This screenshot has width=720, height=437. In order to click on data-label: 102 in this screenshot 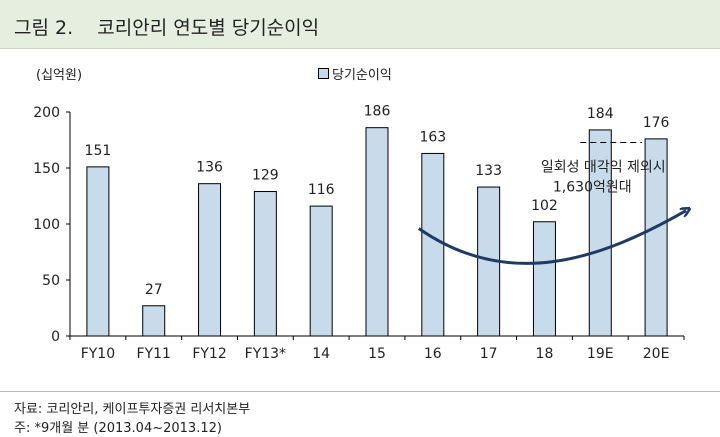, I will do `click(544, 206)`.